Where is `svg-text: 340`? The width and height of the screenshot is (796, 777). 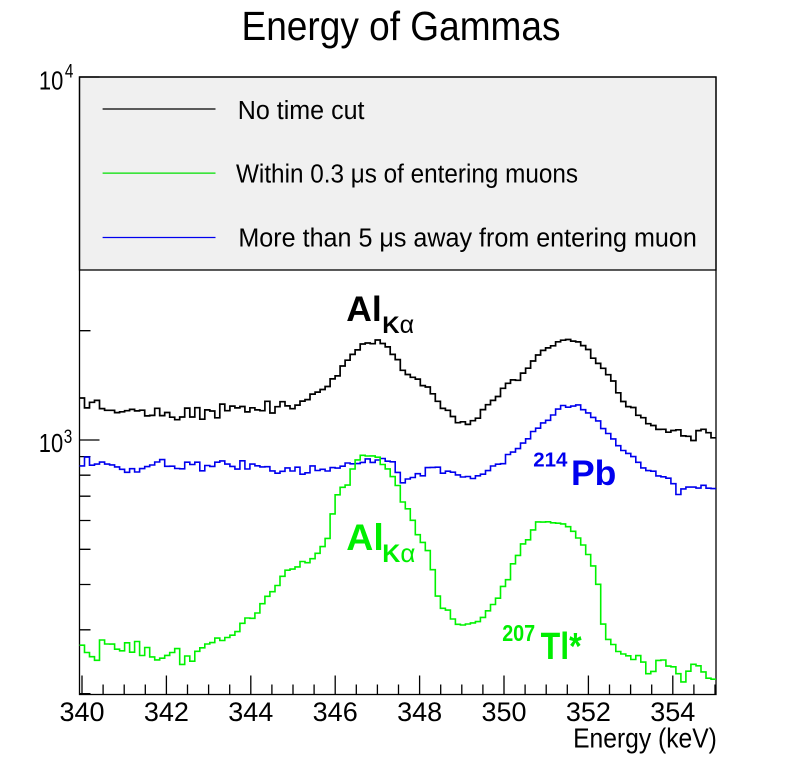 svg-text: 340 is located at coordinates (81, 712).